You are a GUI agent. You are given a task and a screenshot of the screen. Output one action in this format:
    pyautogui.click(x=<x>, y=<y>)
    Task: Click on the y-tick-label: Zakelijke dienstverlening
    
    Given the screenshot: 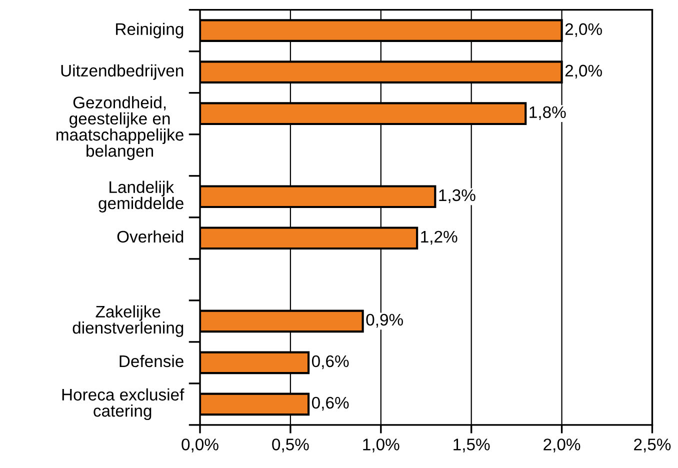 What is the action you would take?
    pyautogui.click(x=128, y=321)
    